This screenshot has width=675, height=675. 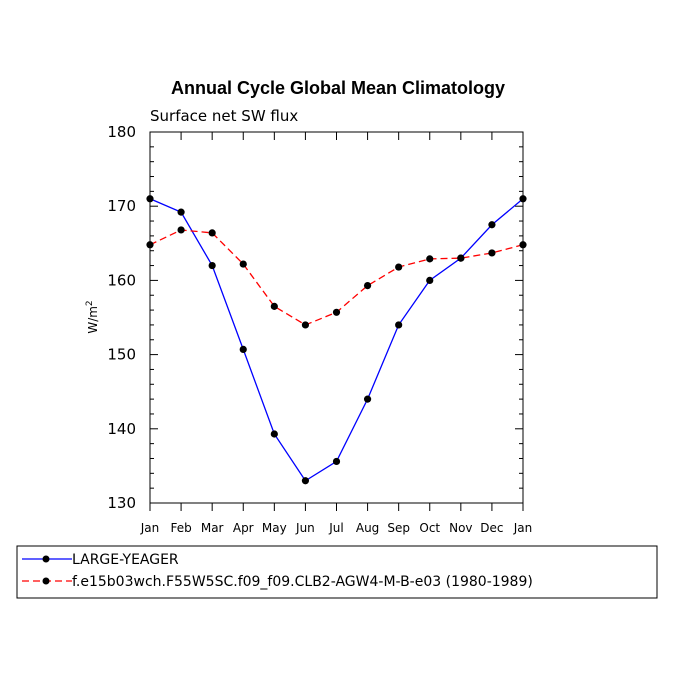 What do you see at coordinates (121, 132) in the screenshot?
I see `y-tick-label: 180` at bounding box center [121, 132].